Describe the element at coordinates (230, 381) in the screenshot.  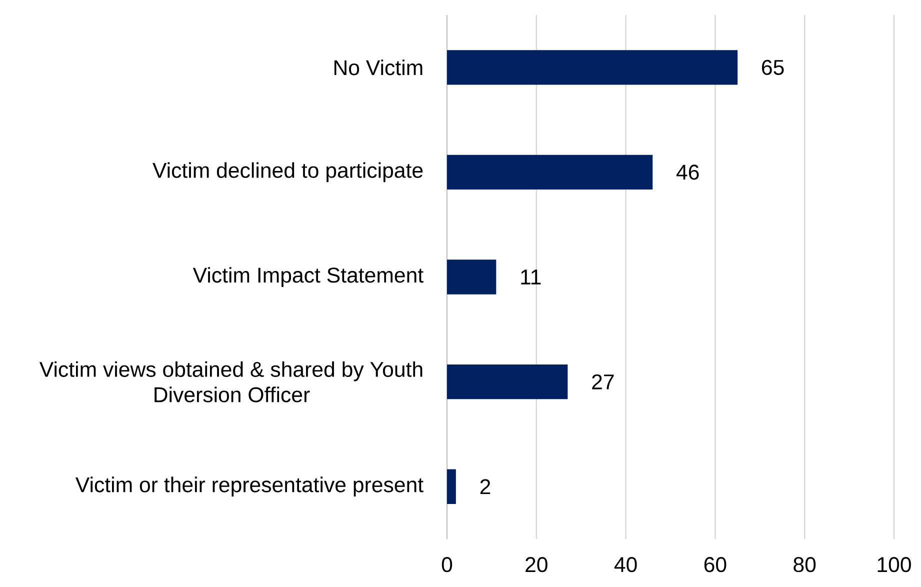
I see `y-tick-label: Victim views obtained & shared by Youth Diversion Officer` at that location.